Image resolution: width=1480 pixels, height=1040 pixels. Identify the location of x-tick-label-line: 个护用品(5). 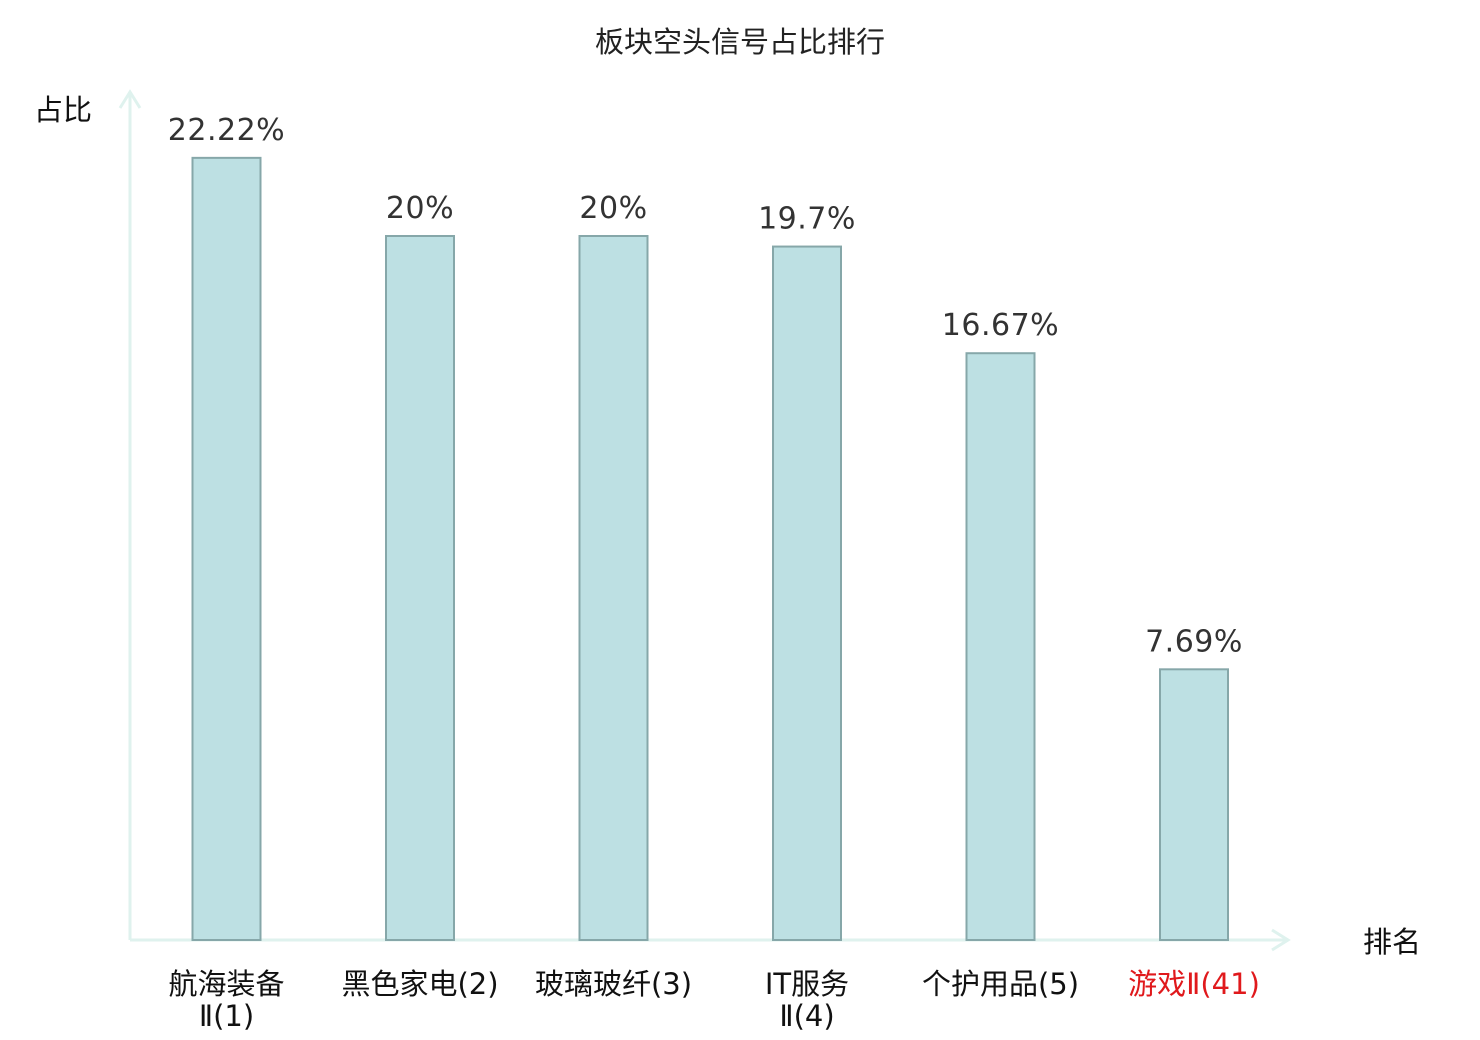
(1000, 984).